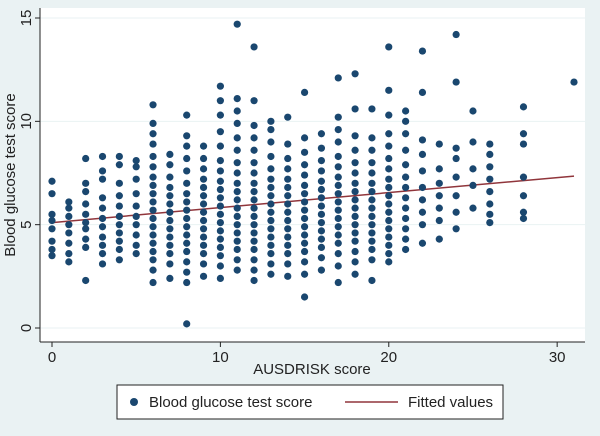  I want to click on x-tick-label: 30, so click(557, 357).